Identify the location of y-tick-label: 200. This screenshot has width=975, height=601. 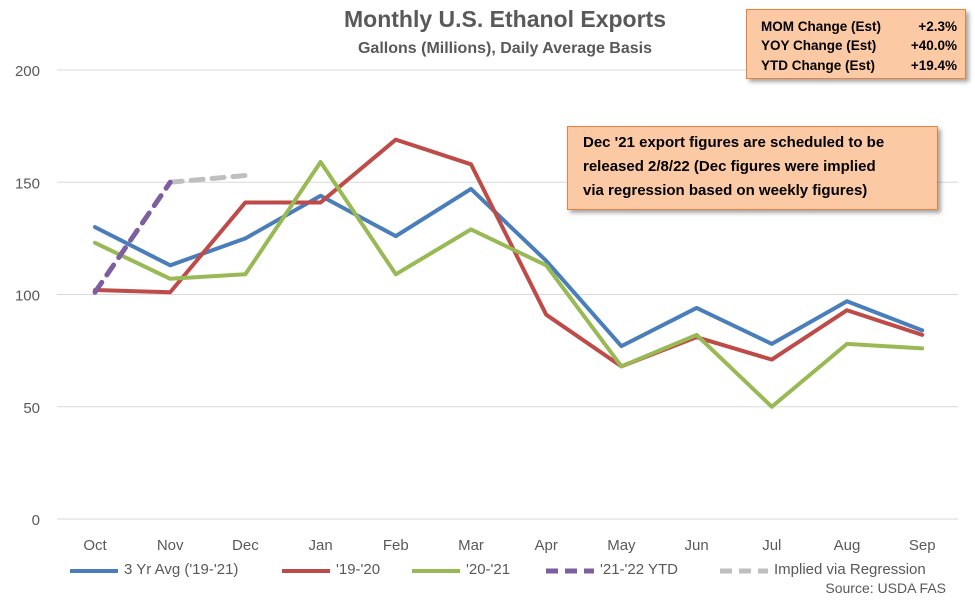
(27, 71).